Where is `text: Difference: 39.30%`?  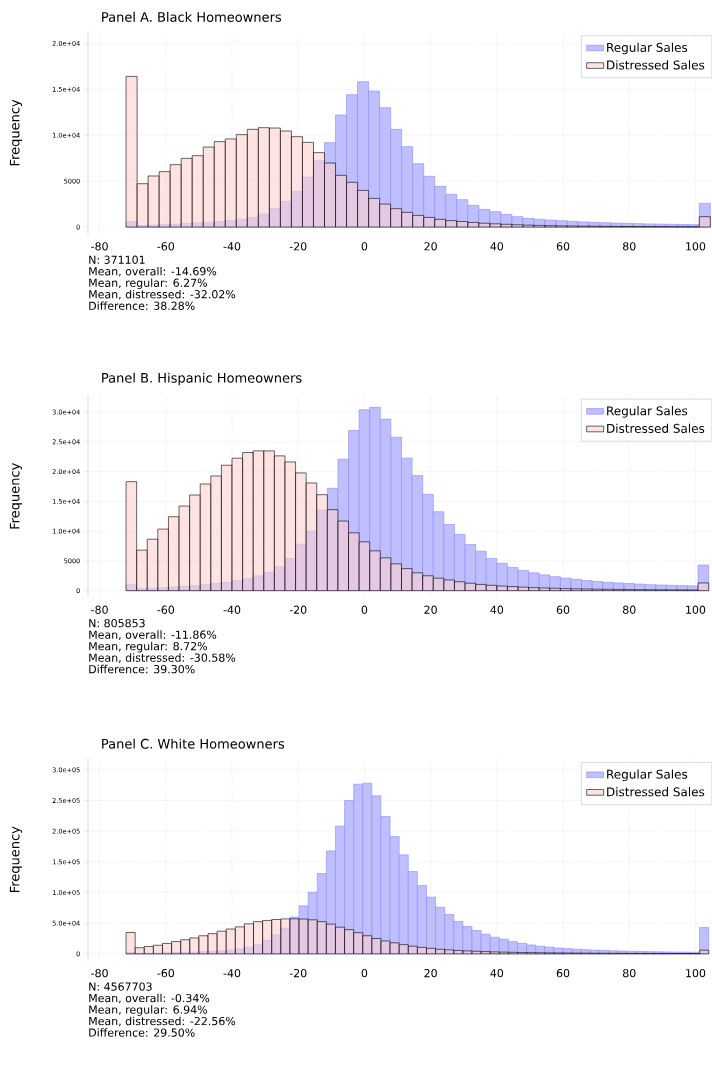
text: Difference: 39.30% is located at coordinates (142, 669).